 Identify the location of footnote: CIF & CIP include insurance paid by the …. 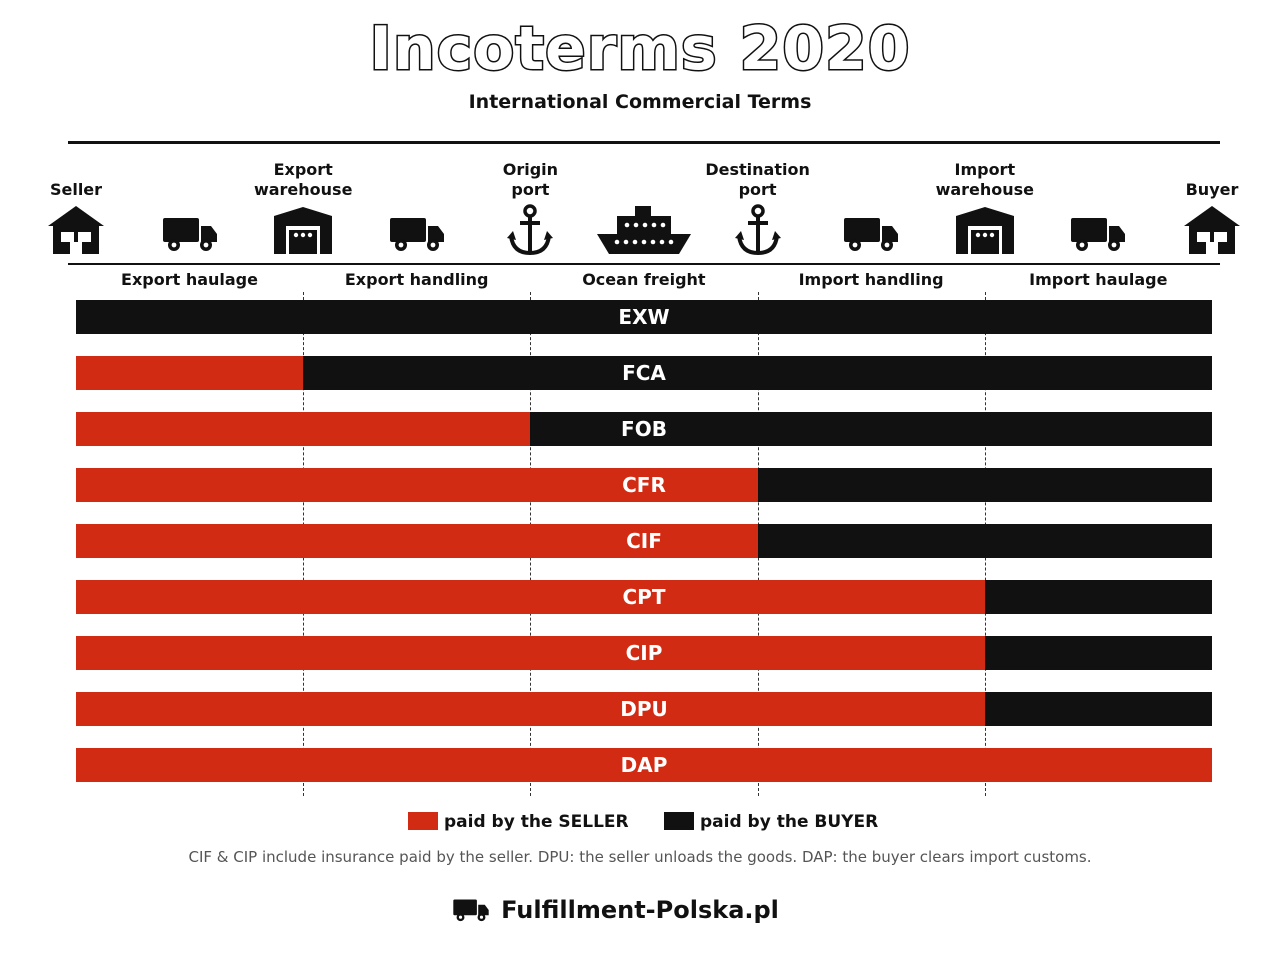
(640, 857).